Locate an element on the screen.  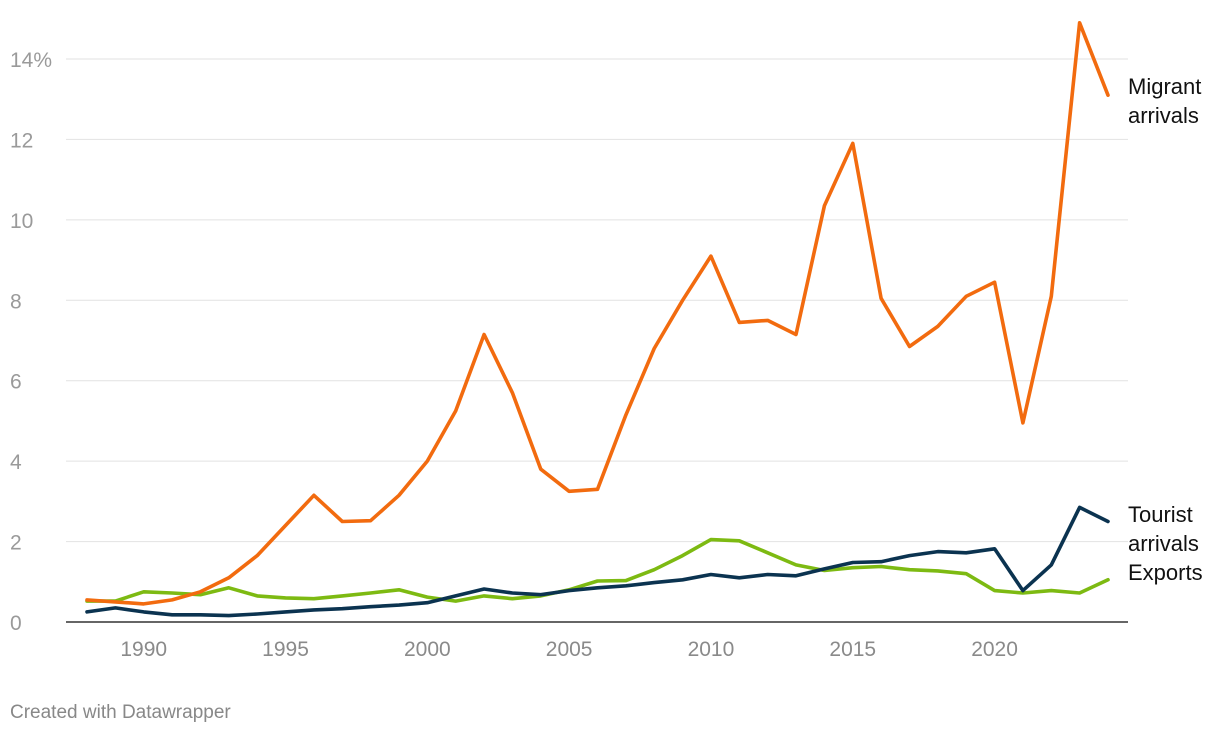
series-labels: Migrant arrivals Tourist arrivals Exports is located at coordinates (1165, 329).